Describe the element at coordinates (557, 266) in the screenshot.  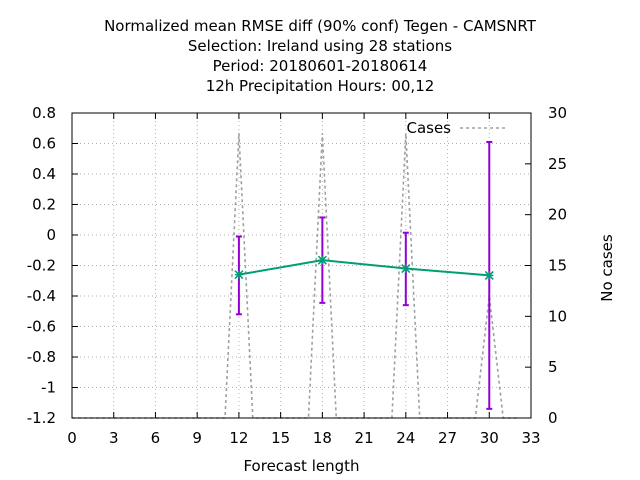
I see `y2-tick-label: 15` at that location.